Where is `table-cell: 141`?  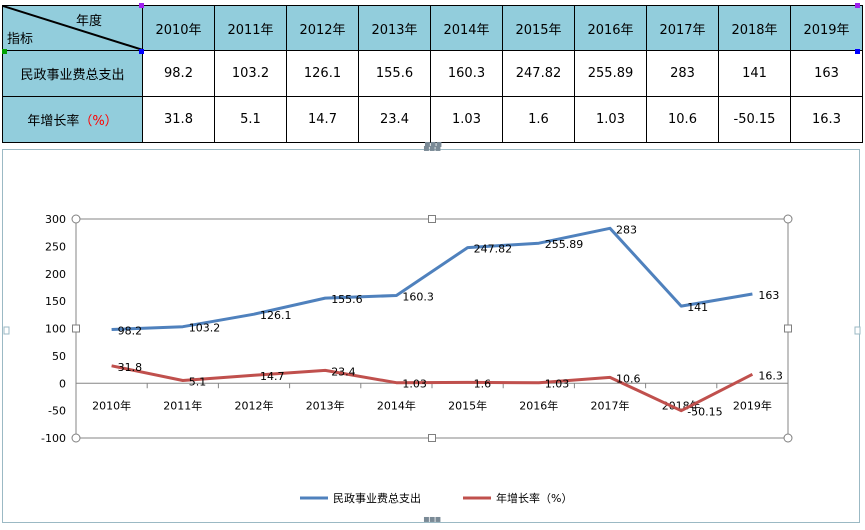
table-cell: 141 is located at coordinates (754, 73).